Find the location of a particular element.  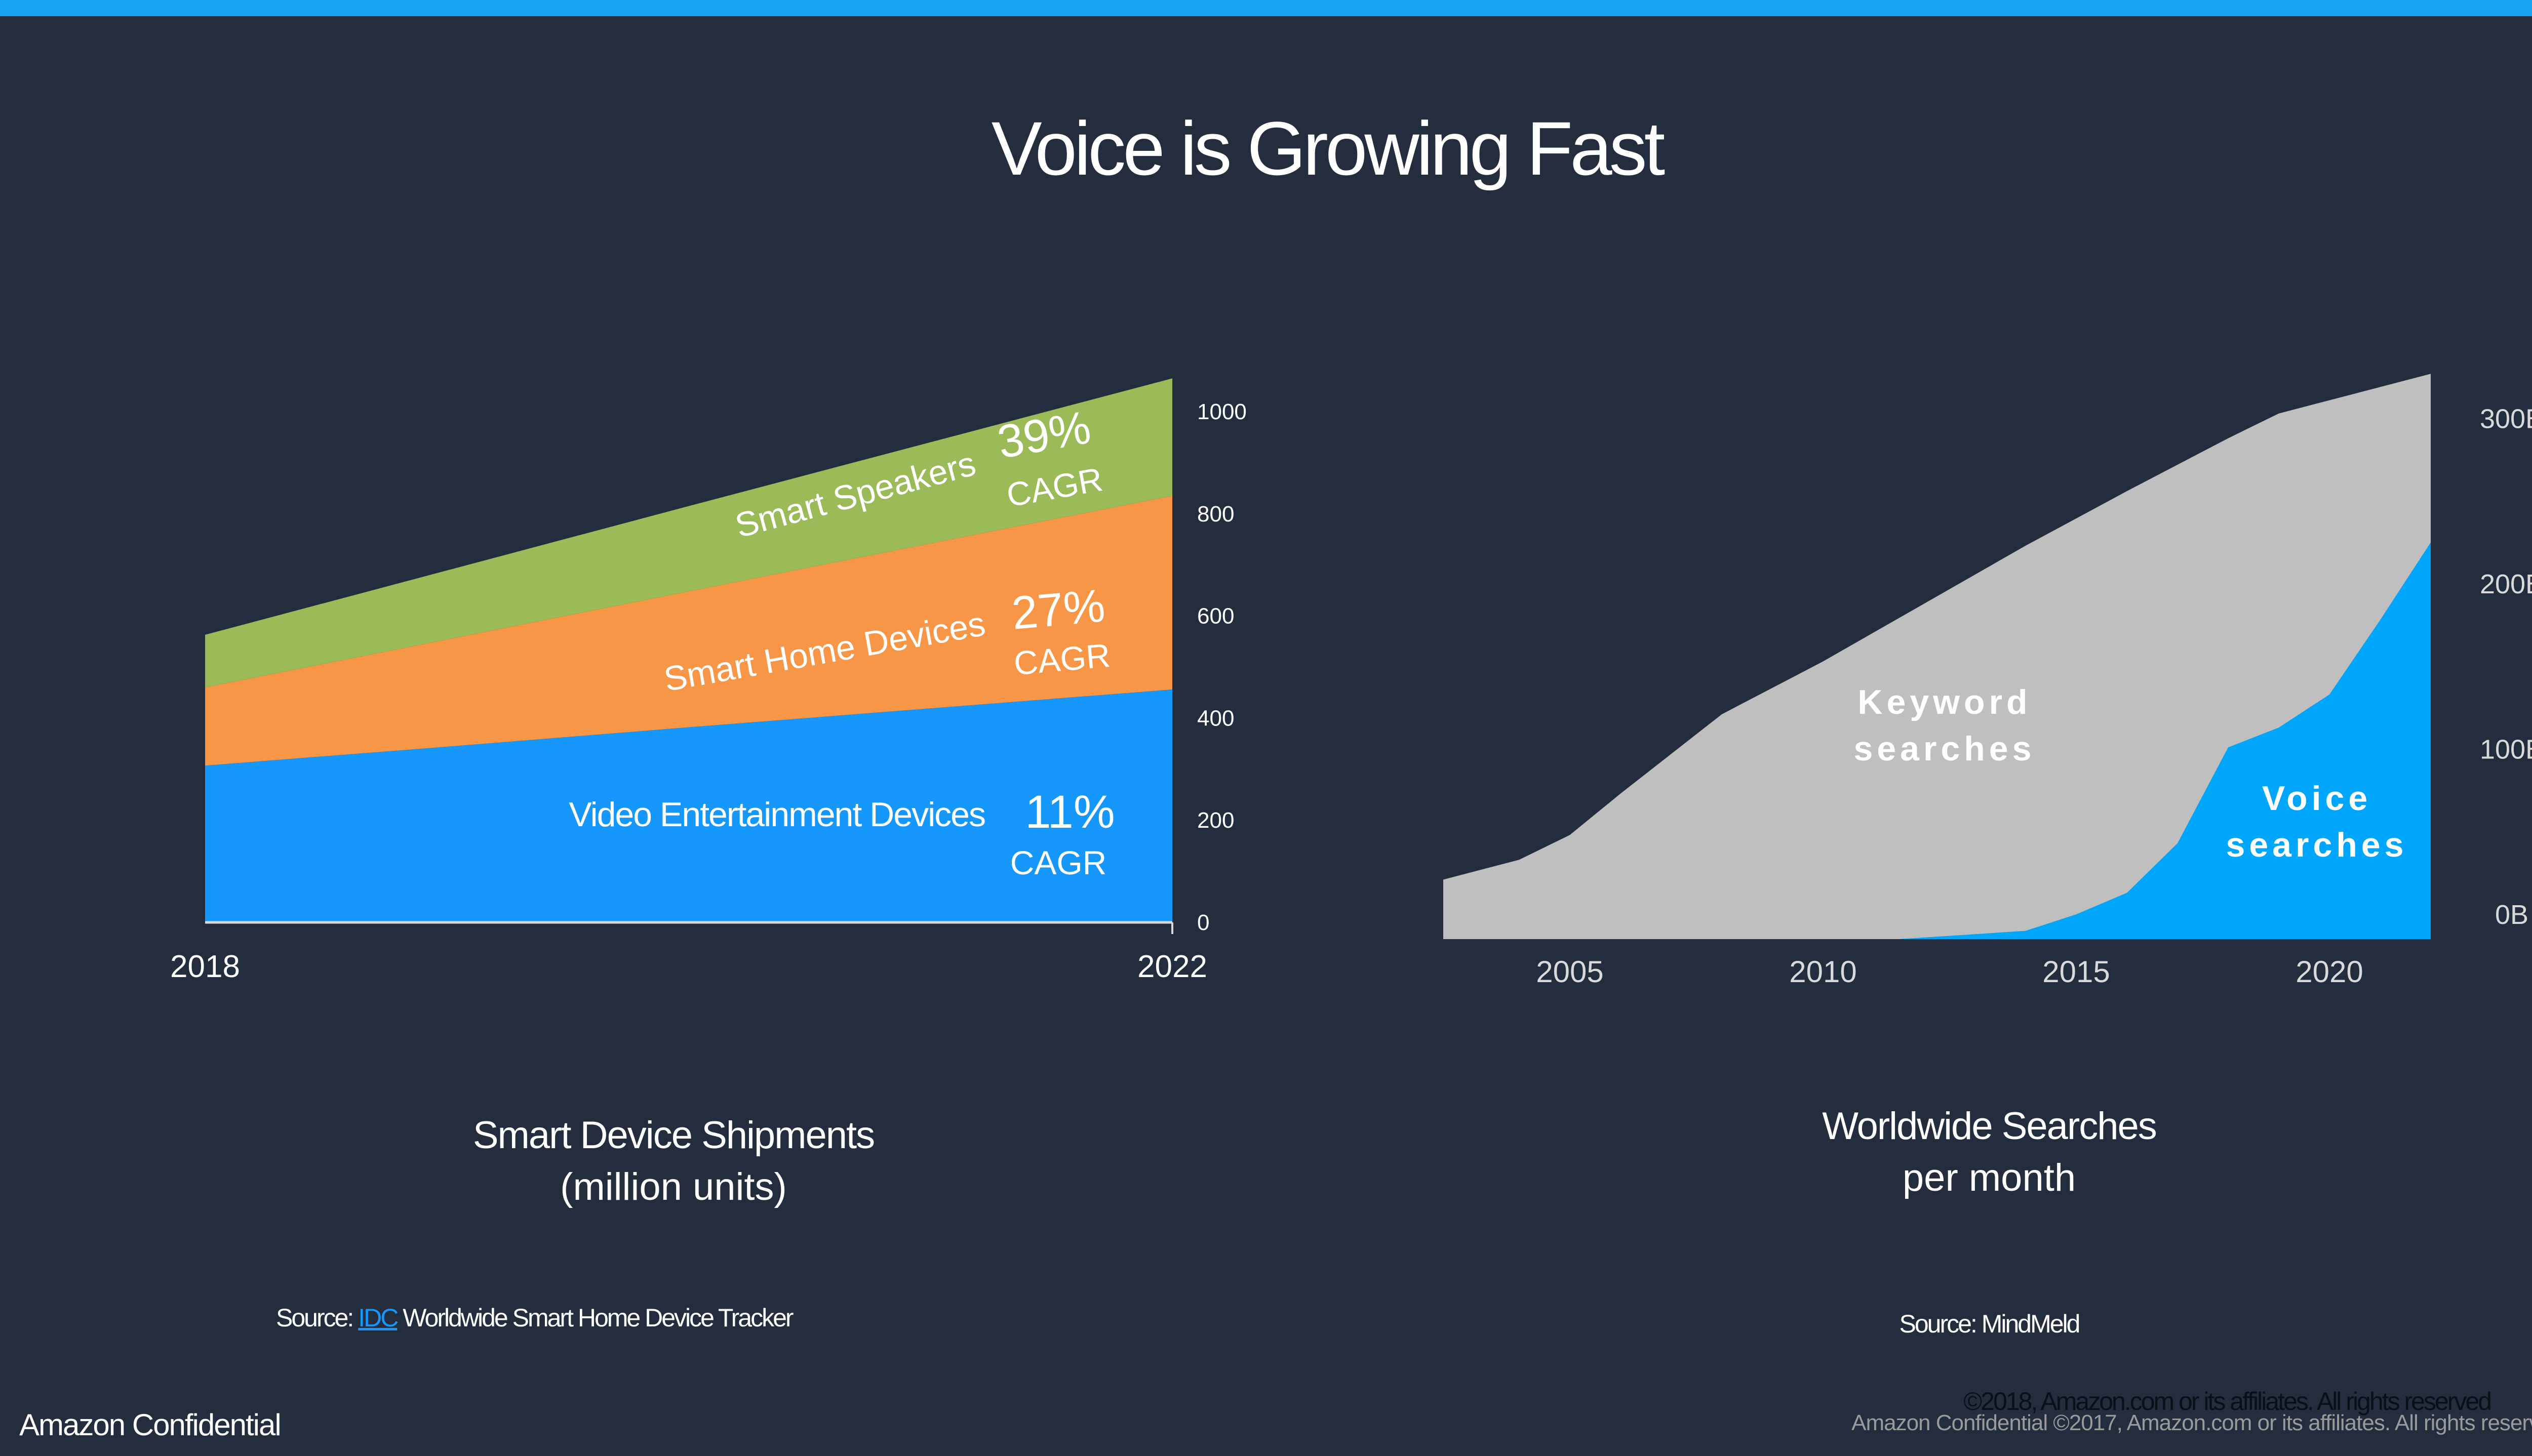

x-tick-label: 2015 is located at coordinates (2076, 972).